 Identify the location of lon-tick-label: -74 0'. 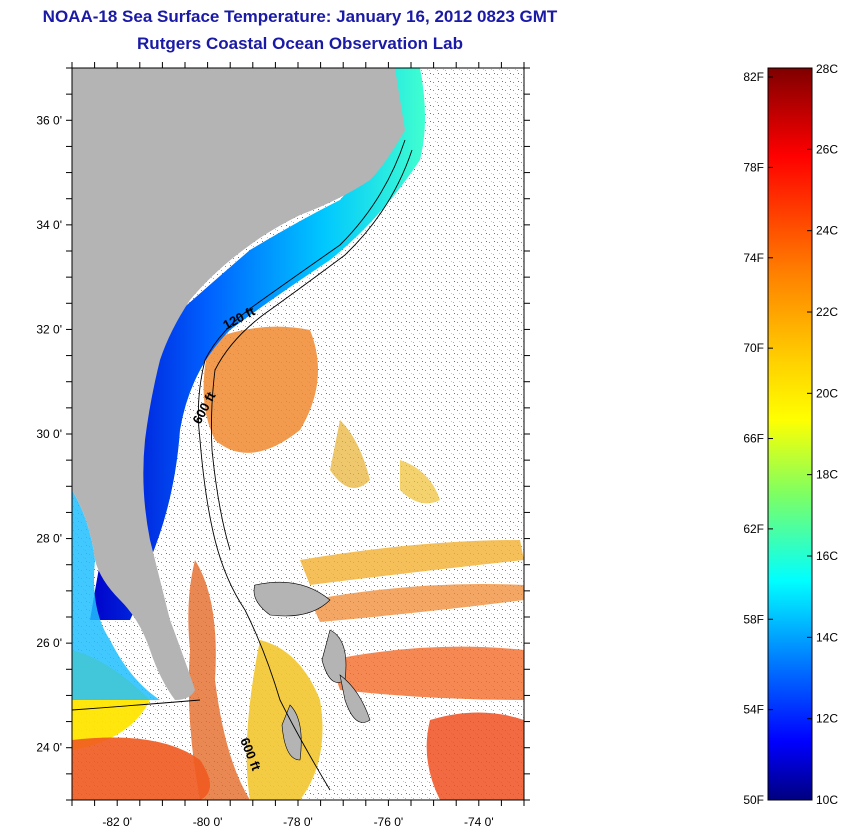
(479, 822).